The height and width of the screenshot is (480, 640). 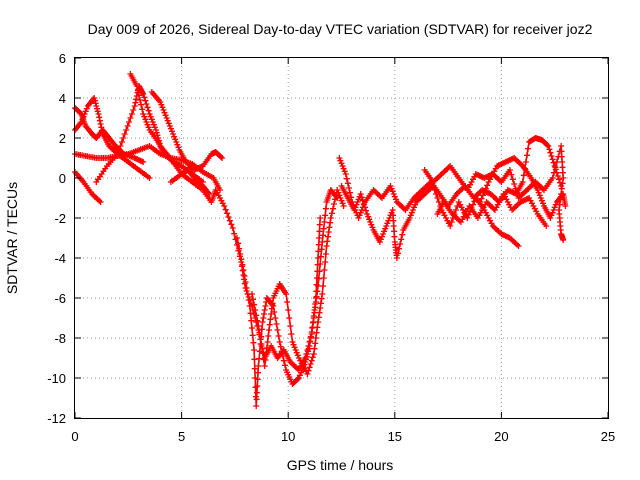 I want to click on series-track-f, so click(x=166, y=128).